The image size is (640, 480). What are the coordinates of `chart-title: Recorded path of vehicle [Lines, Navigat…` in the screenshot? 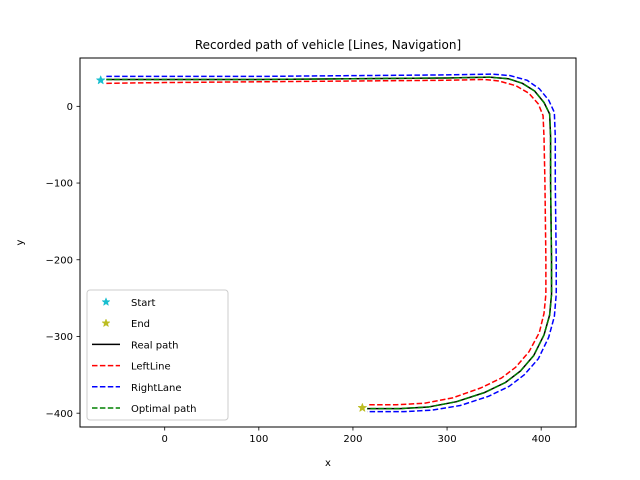 It's located at (328, 45).